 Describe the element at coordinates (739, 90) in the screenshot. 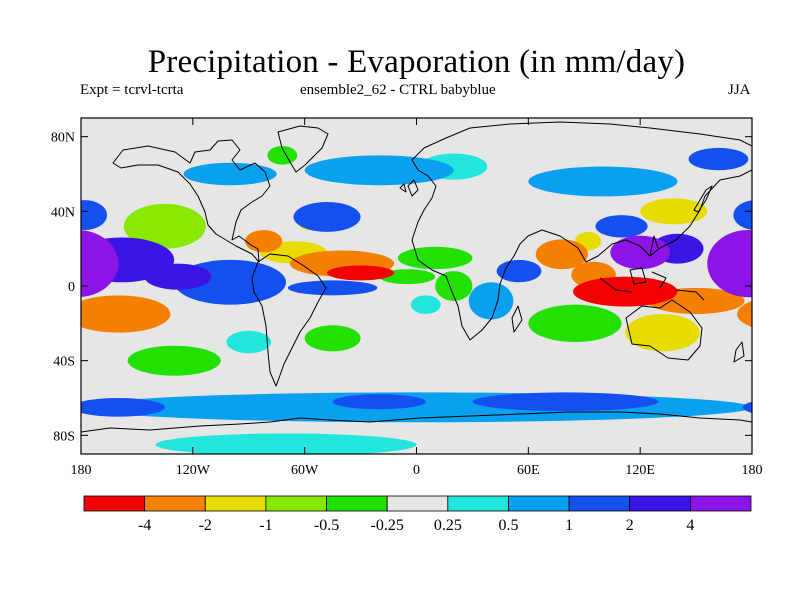

I see `season-label: JJA` at that location.